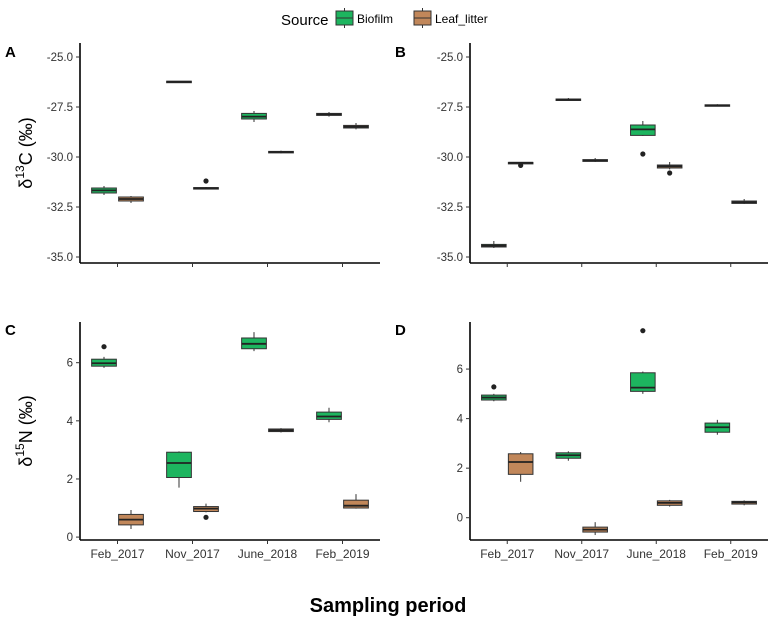 This screenshot has width=777, height=617. I want to click on legend-entry-leaf-litter: Leaf_litter, so click(450, 18).